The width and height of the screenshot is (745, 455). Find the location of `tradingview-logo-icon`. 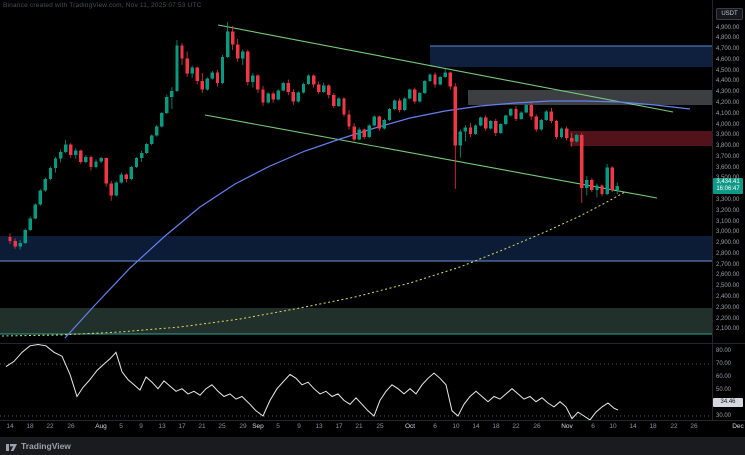

tradingview-logo-icon is located at coordinates (11, 446).